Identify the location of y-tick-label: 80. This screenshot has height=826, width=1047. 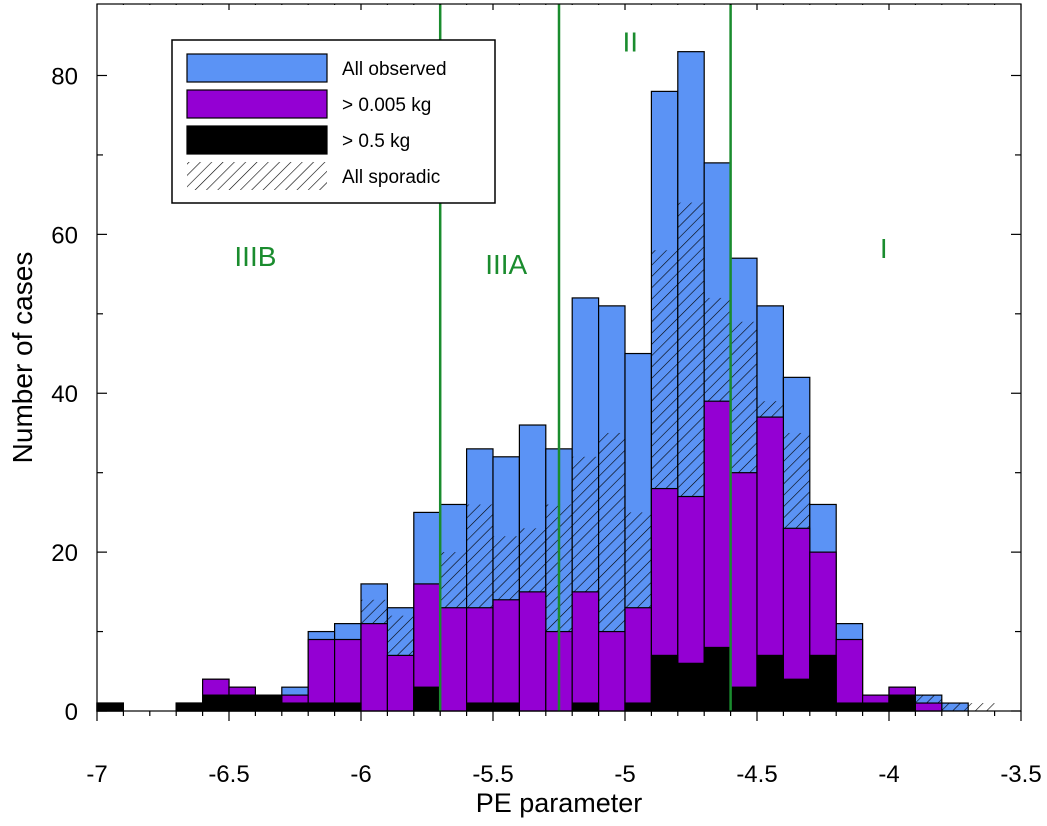
(64, 76).